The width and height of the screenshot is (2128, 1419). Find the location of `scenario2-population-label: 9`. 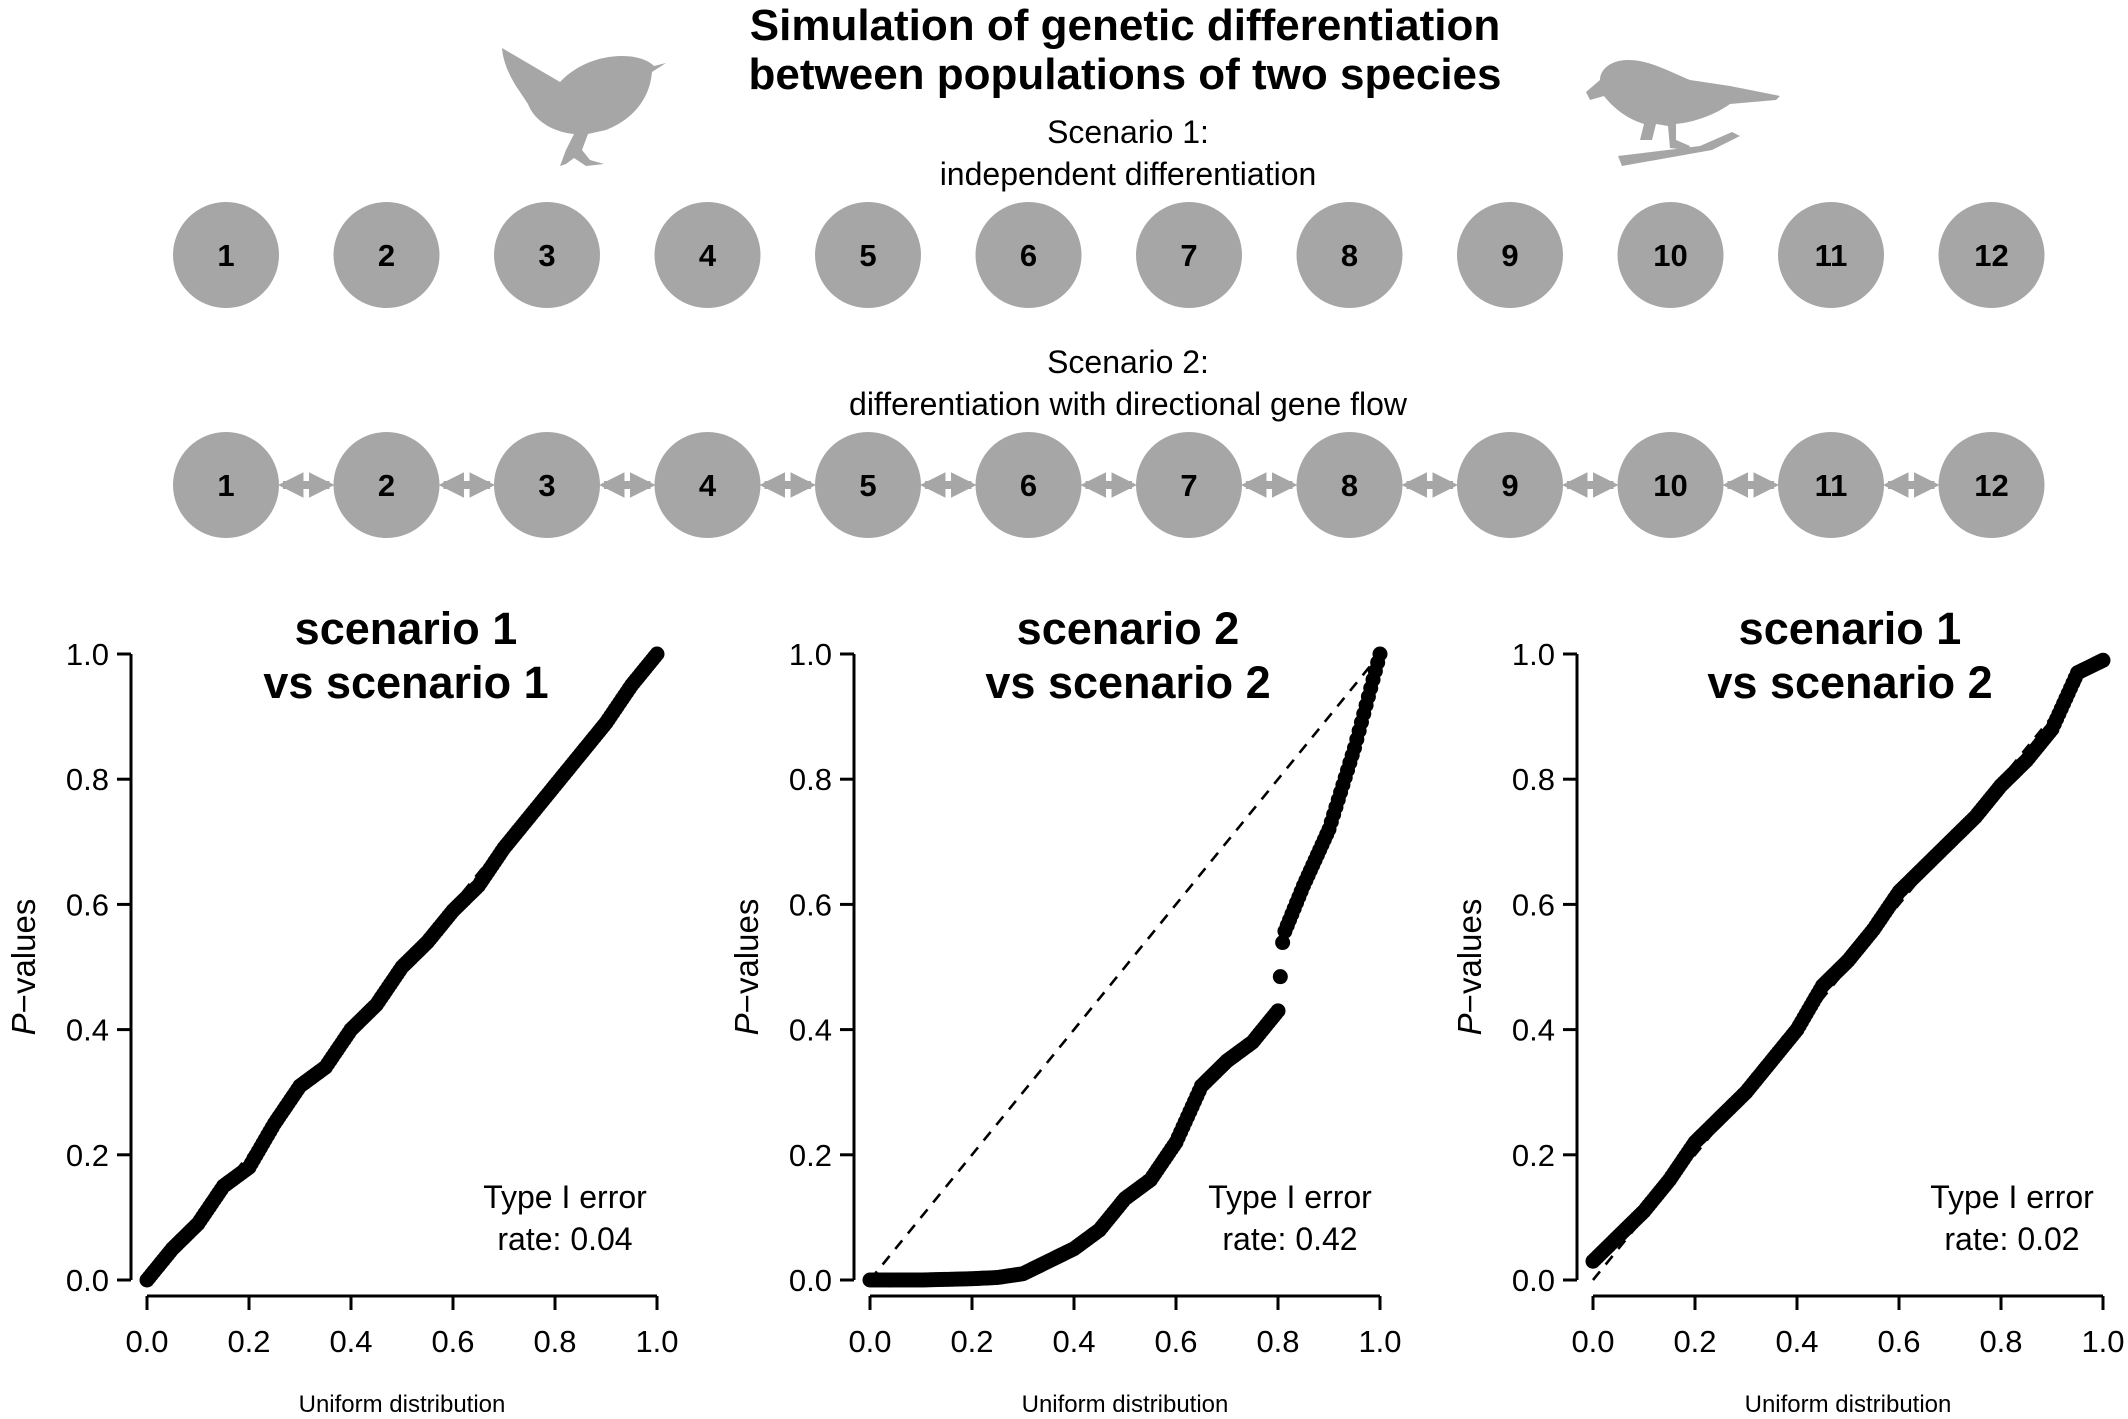

scenario2-population-label: 9 is located at coordinates (1509, 485).